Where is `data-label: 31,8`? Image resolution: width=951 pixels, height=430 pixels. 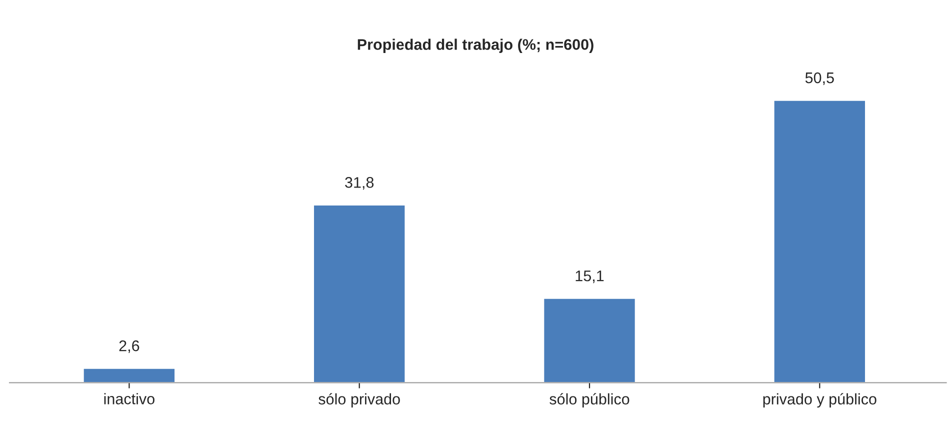
data-label: 31,8 is located at coordinates (359, 183).